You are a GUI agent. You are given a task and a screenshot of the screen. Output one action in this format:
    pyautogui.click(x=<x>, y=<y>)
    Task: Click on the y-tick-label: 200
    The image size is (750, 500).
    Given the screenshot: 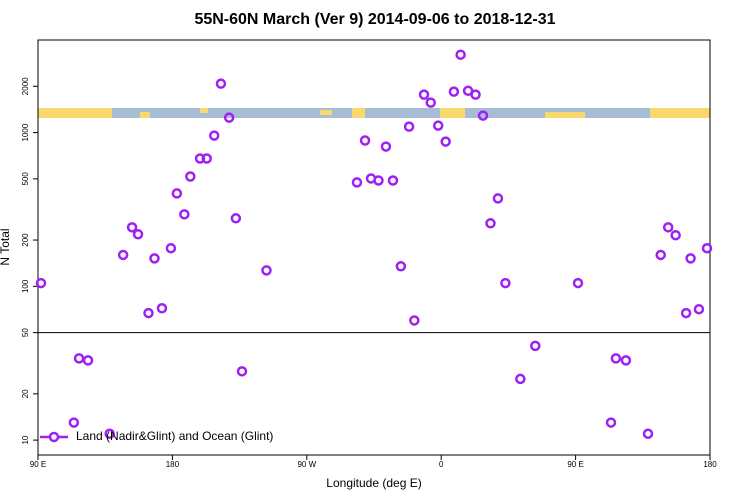 What is the action you would take?
    pyautogui.click(x=25, y=240)
    